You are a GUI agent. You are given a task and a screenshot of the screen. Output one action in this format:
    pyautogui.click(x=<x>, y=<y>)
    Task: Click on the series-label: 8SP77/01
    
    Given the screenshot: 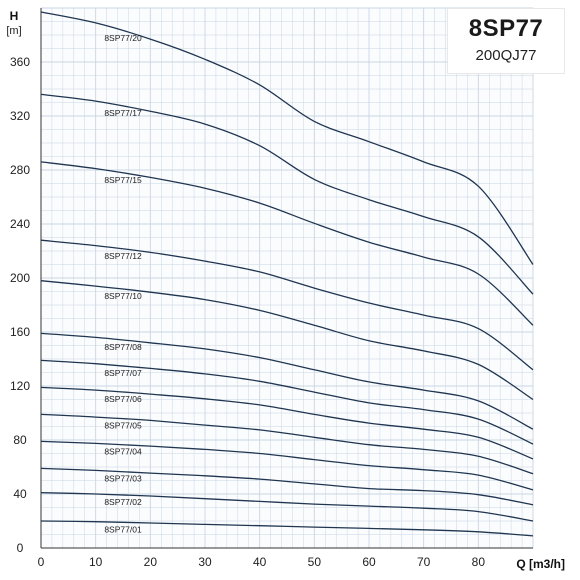 What is the action you would take?
    pyautogui.click(x=123, y=529)
    